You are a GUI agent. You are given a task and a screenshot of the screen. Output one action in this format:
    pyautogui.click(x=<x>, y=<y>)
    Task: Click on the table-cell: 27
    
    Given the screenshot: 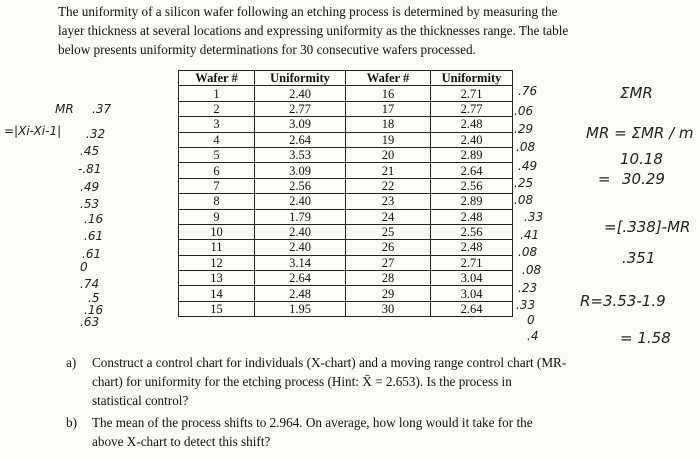 What is the action you would take?
    pyautogui.click(x=388, y=263)
    